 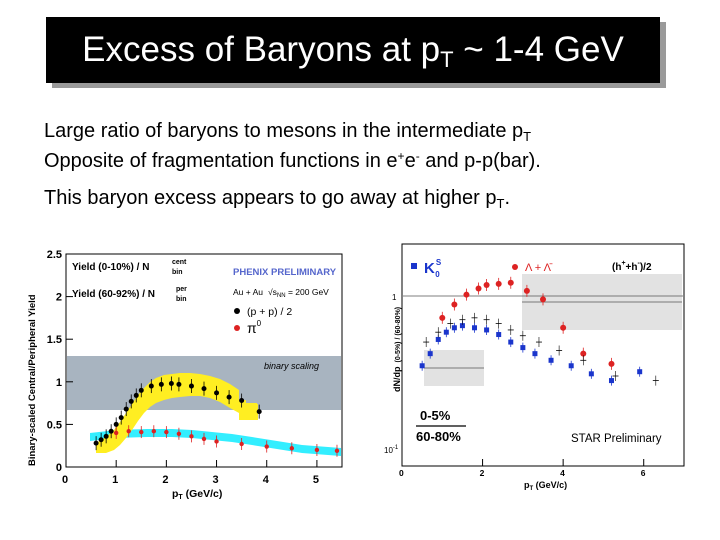 I want to click on star-preliminary-label: STAR Preliminary, so click(x=616, y=439).